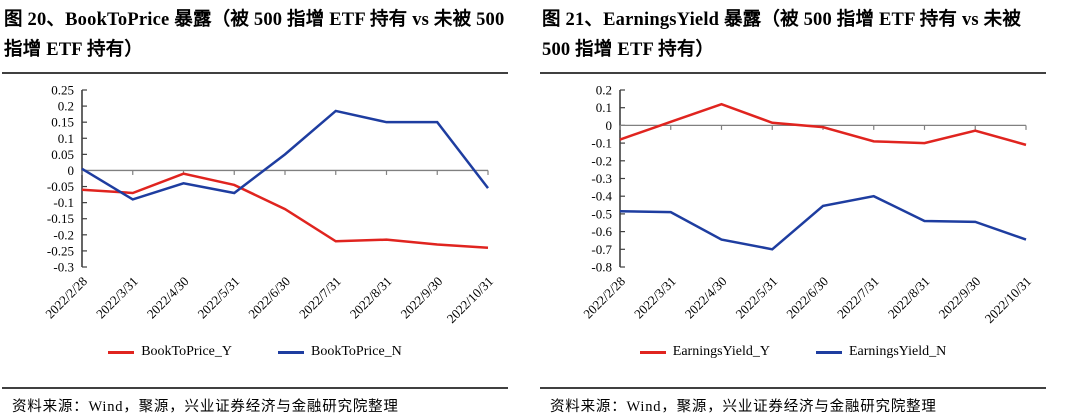  What do you see at coordinates (601, 231) in the screenshot?
I see `y-tick-label: -0.6` at bounding box center [601, 231].